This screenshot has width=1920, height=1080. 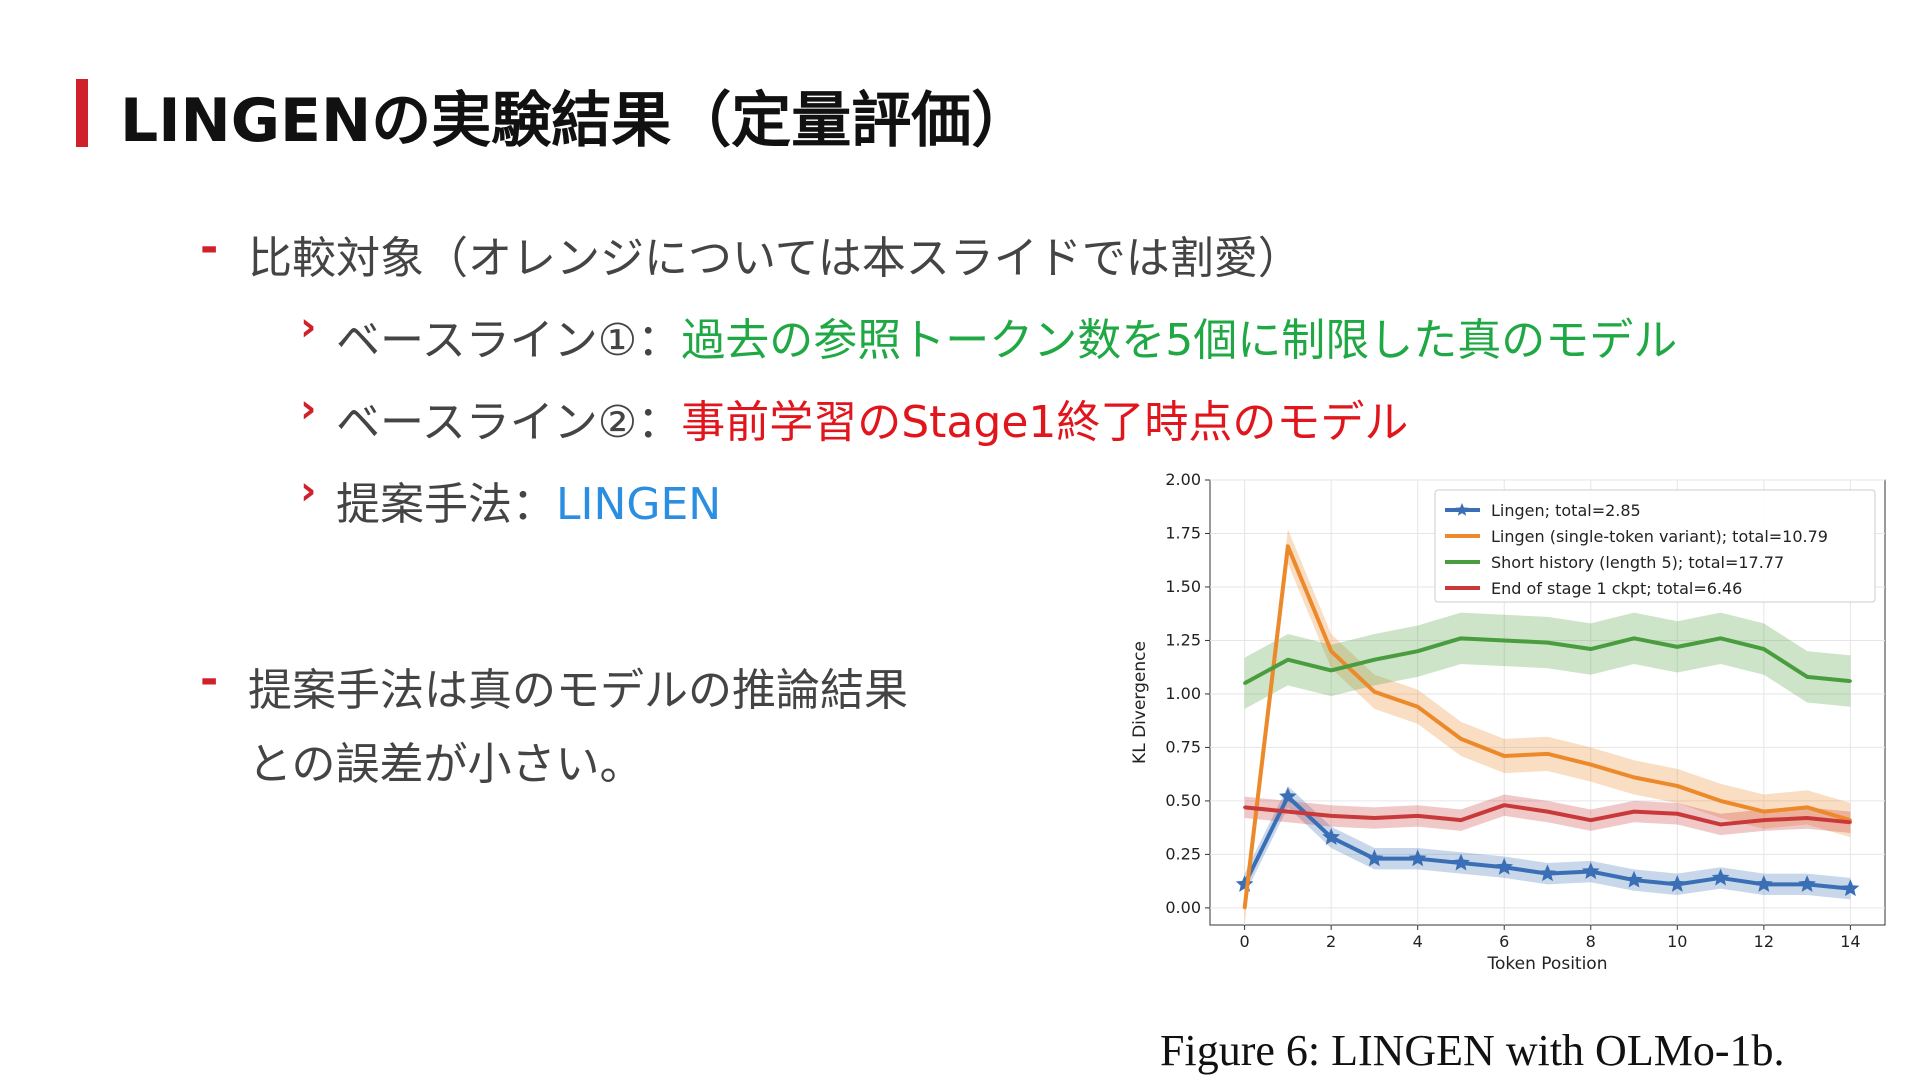 I want to click on conclusion-line-1: 提案手法は真のモデルの推論結果, so click(x=578, y=690).